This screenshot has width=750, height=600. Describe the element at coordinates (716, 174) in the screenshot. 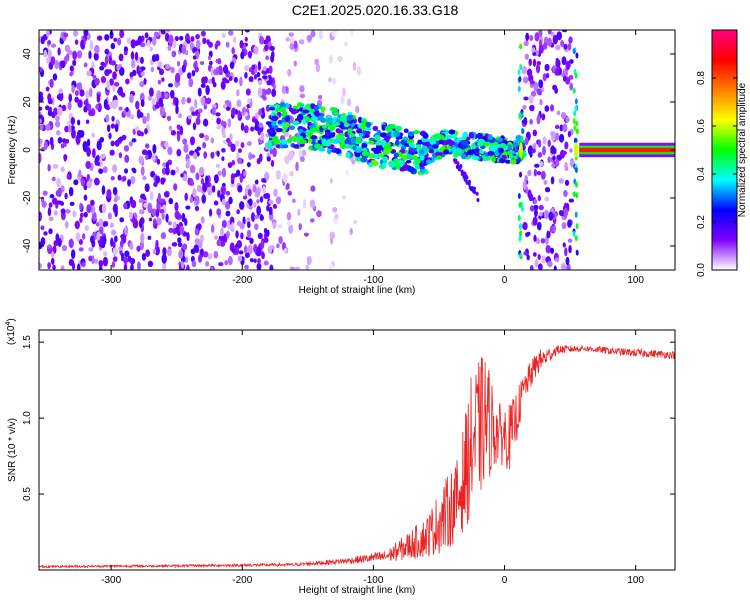

I see `colorbar-ticks: 0.0 0.2 0.4 0.6 0.8` at that location.